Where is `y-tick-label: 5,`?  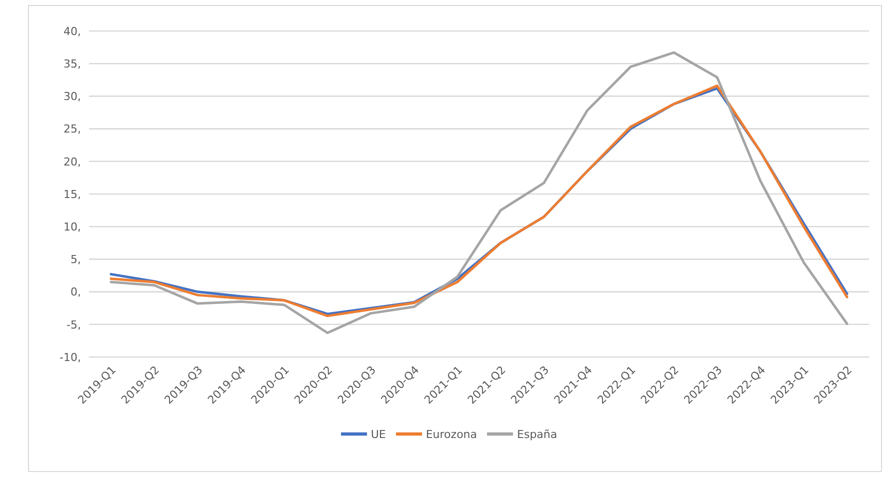 y-tick-label: 5, is located at coordinates (75, 259).